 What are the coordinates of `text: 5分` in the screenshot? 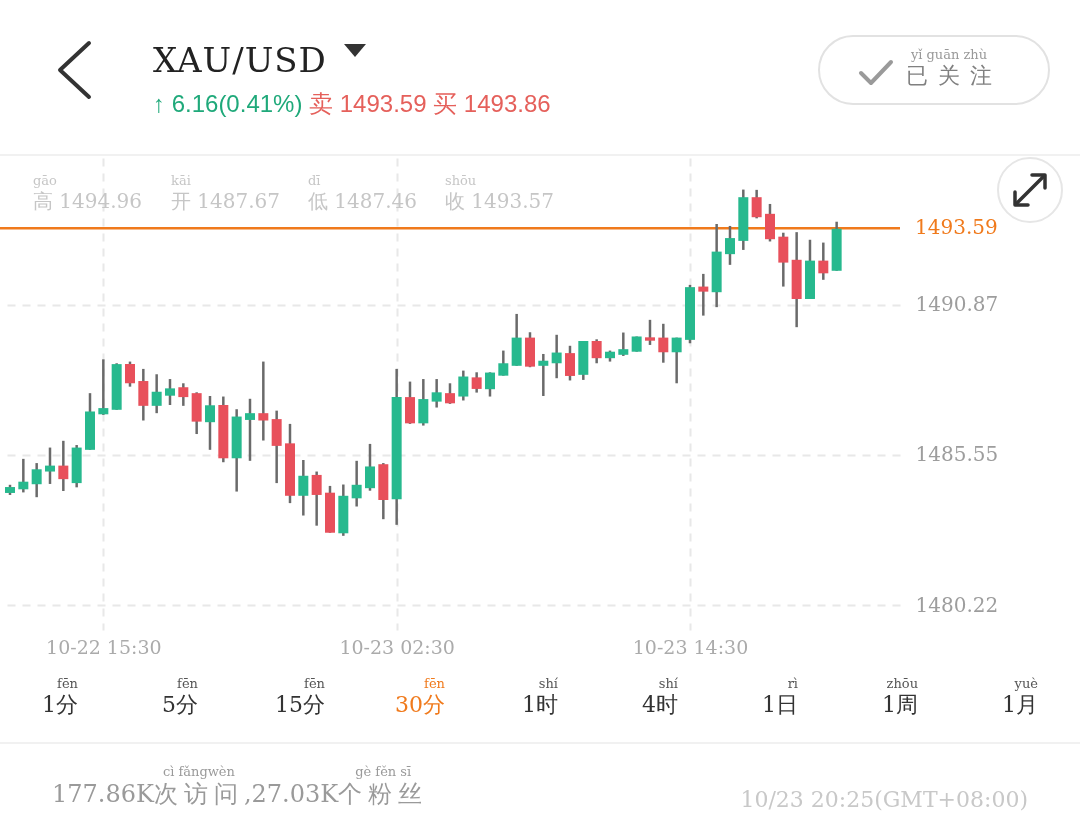 It's located at (180, 705).